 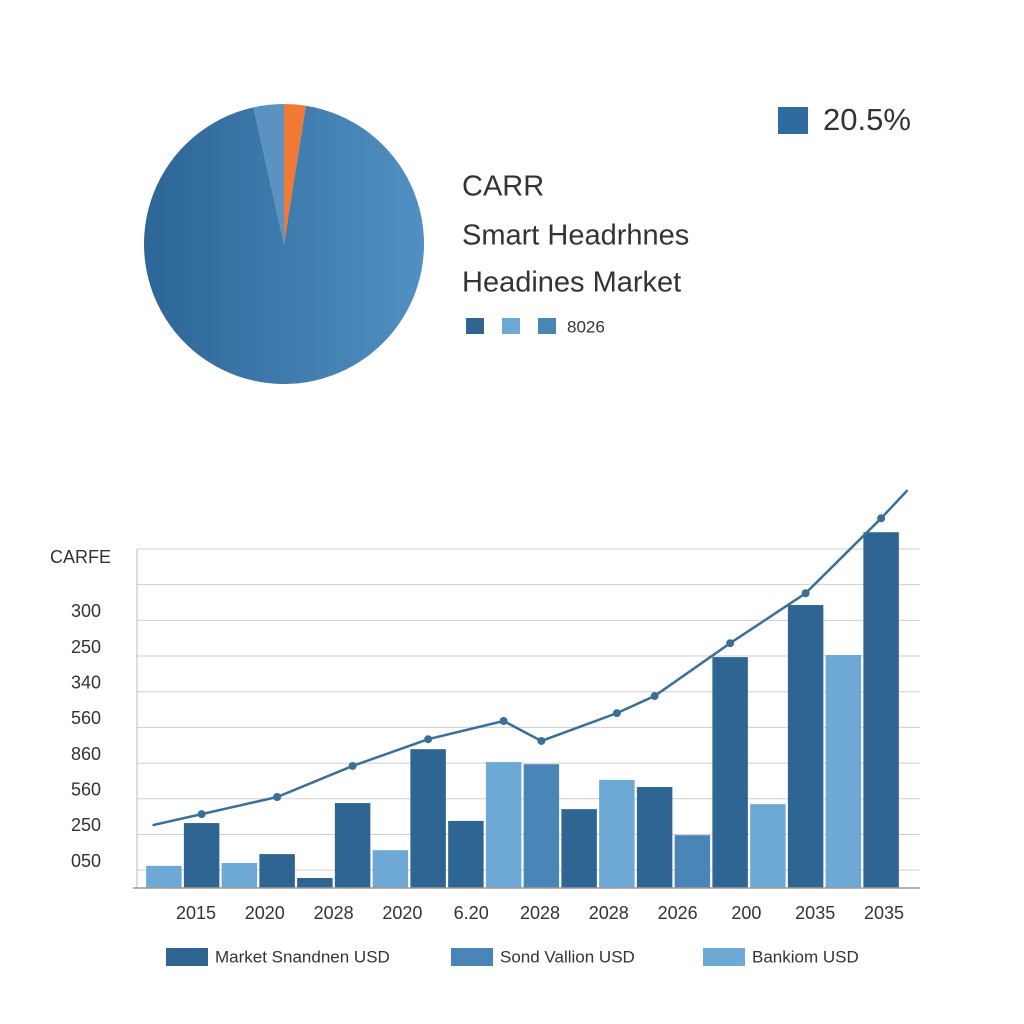 I want to click on legend-label: Sond Vallion USD, so click(x=567, y=956).